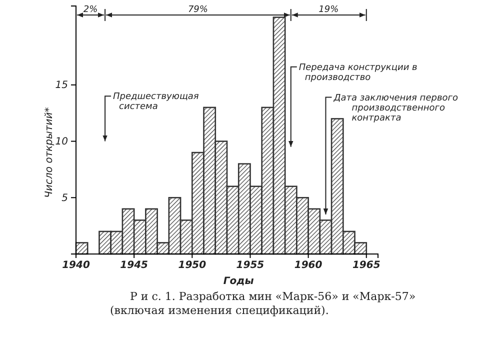 This screenshot has width=500, height=347. Describe the element at coordinates (90, 10) in the screenshot. I see `annotation: 2%` at that location.